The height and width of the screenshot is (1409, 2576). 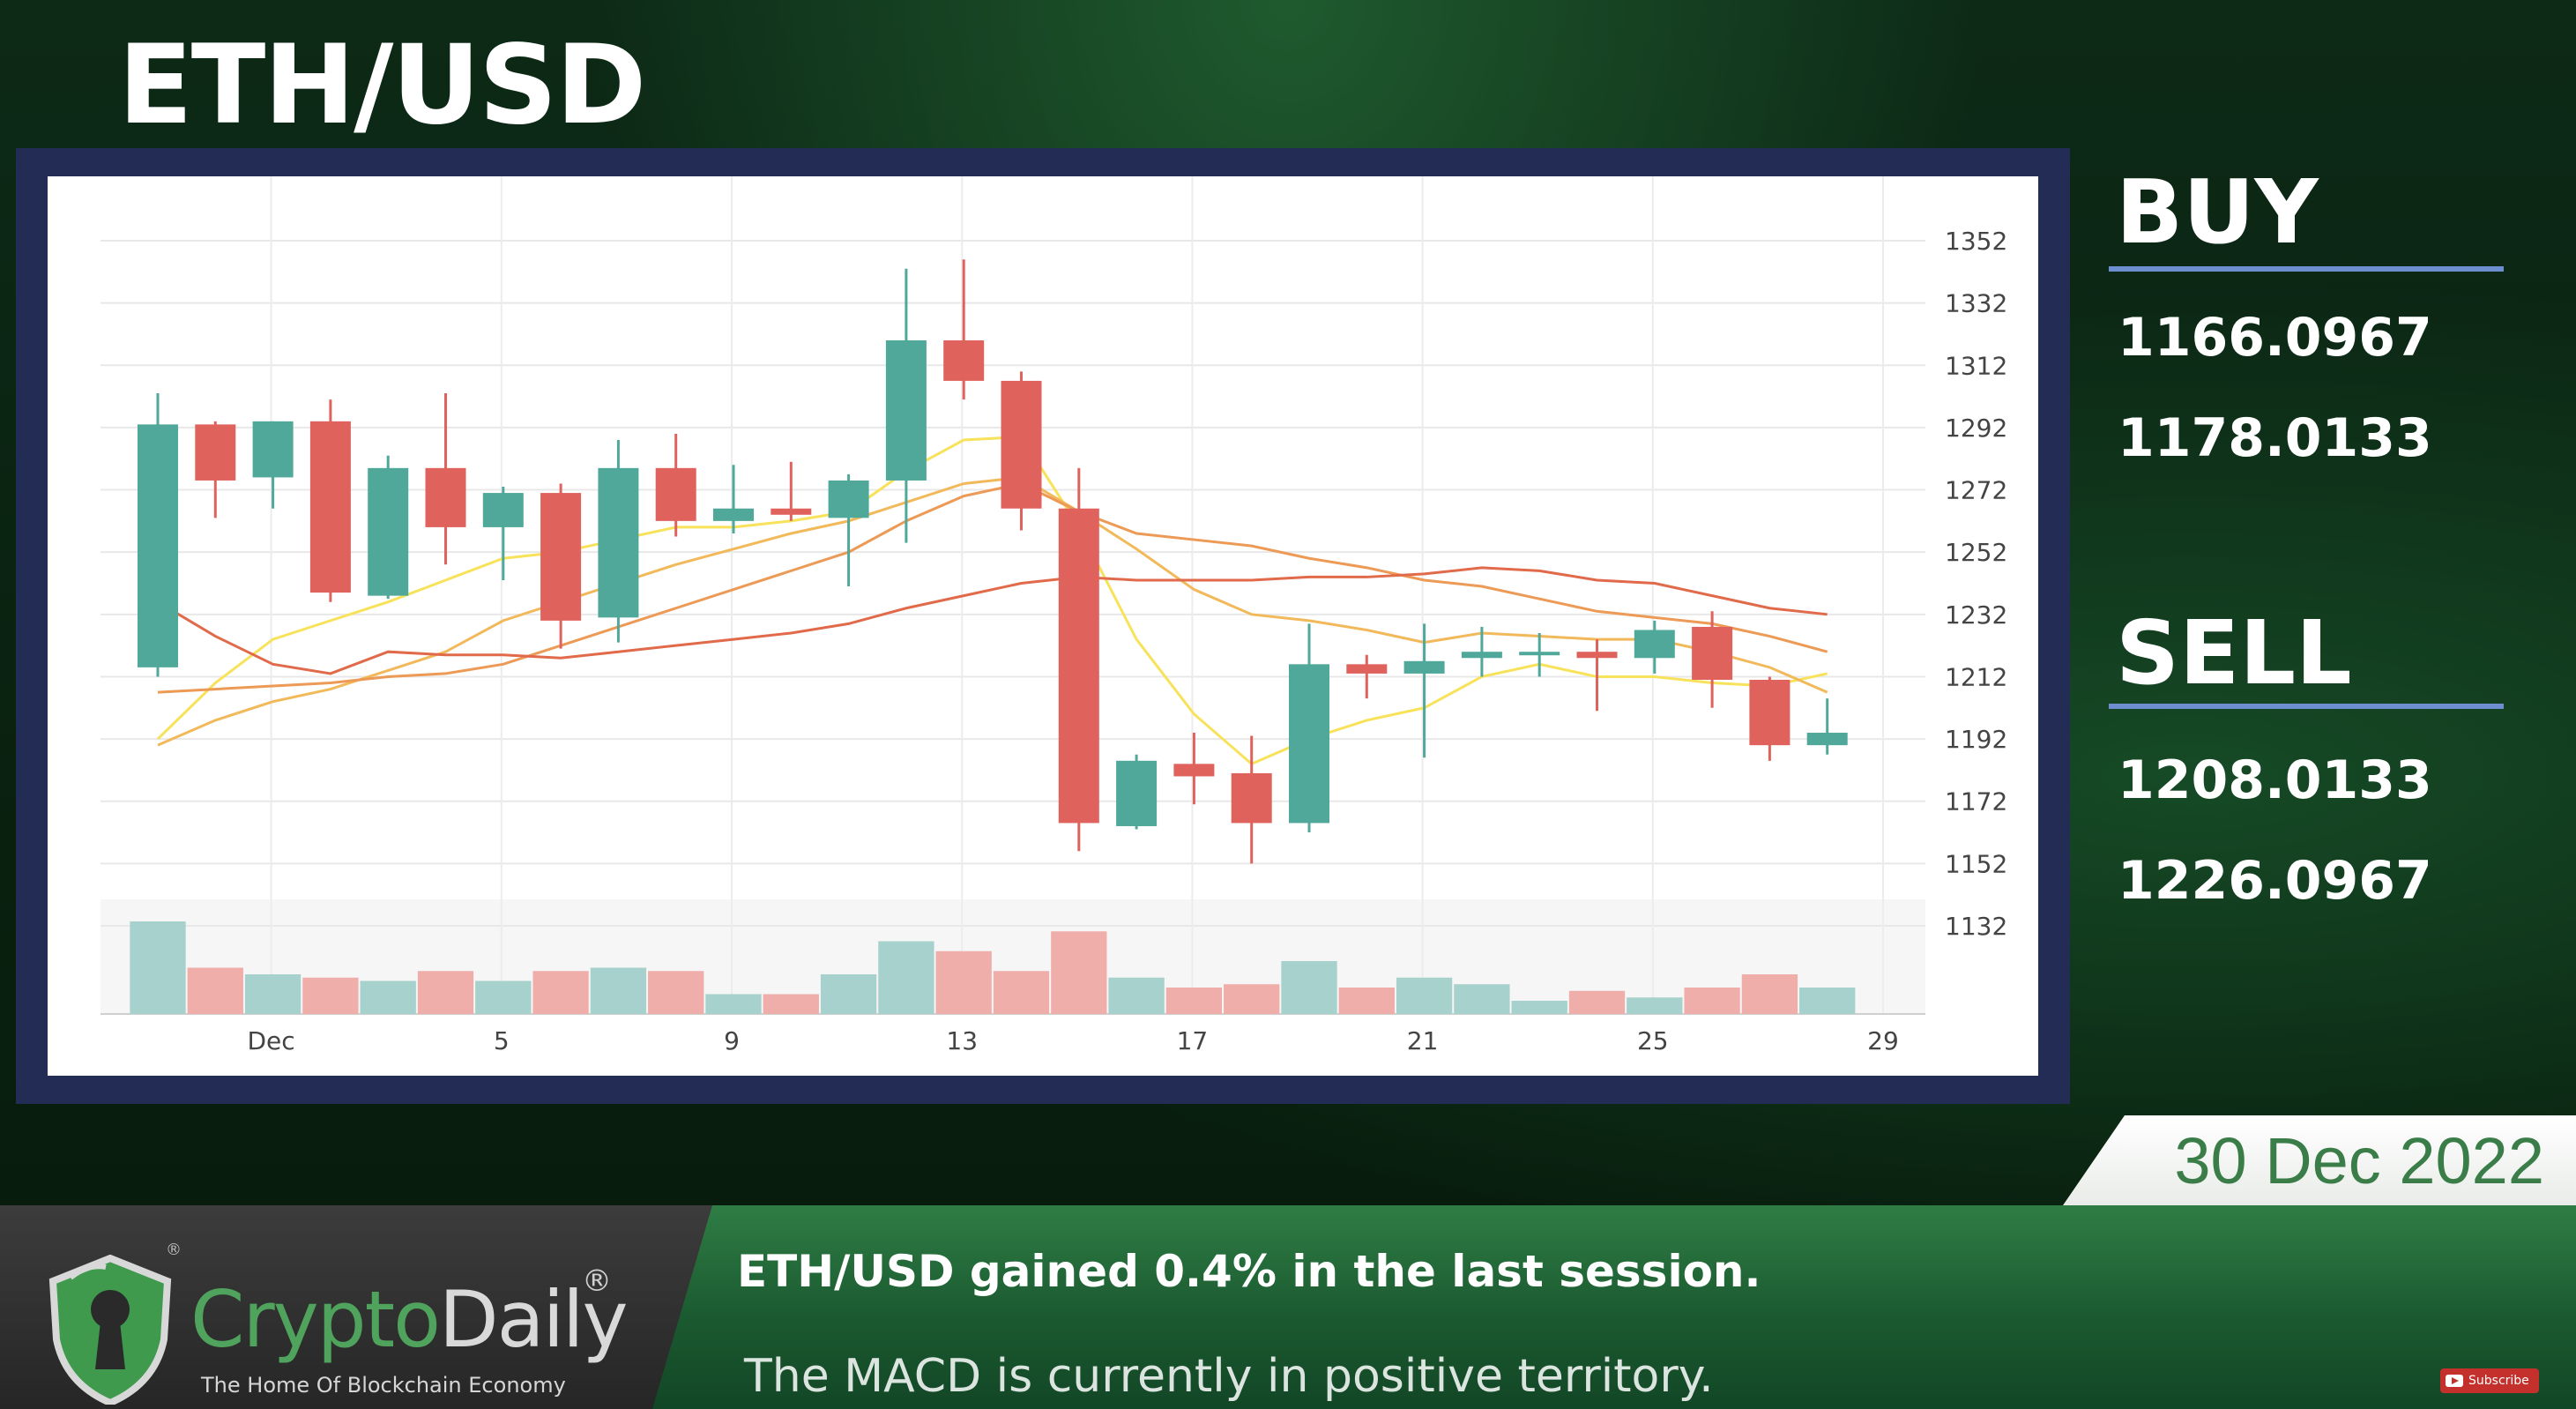 I want to click on shield-keyhole-icon, so click(x=110, y=1330).